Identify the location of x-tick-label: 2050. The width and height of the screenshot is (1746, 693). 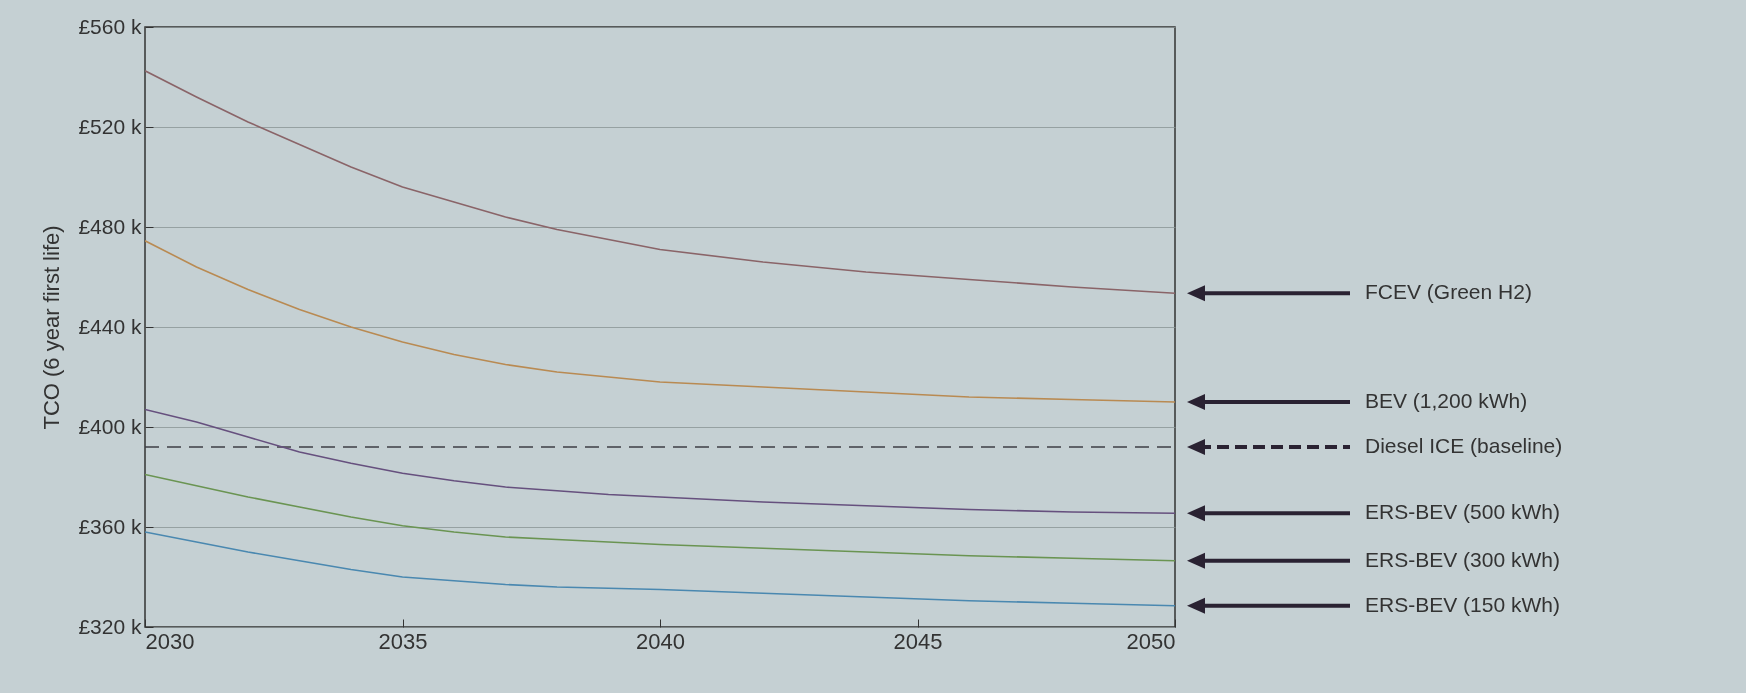
(1151, 641).